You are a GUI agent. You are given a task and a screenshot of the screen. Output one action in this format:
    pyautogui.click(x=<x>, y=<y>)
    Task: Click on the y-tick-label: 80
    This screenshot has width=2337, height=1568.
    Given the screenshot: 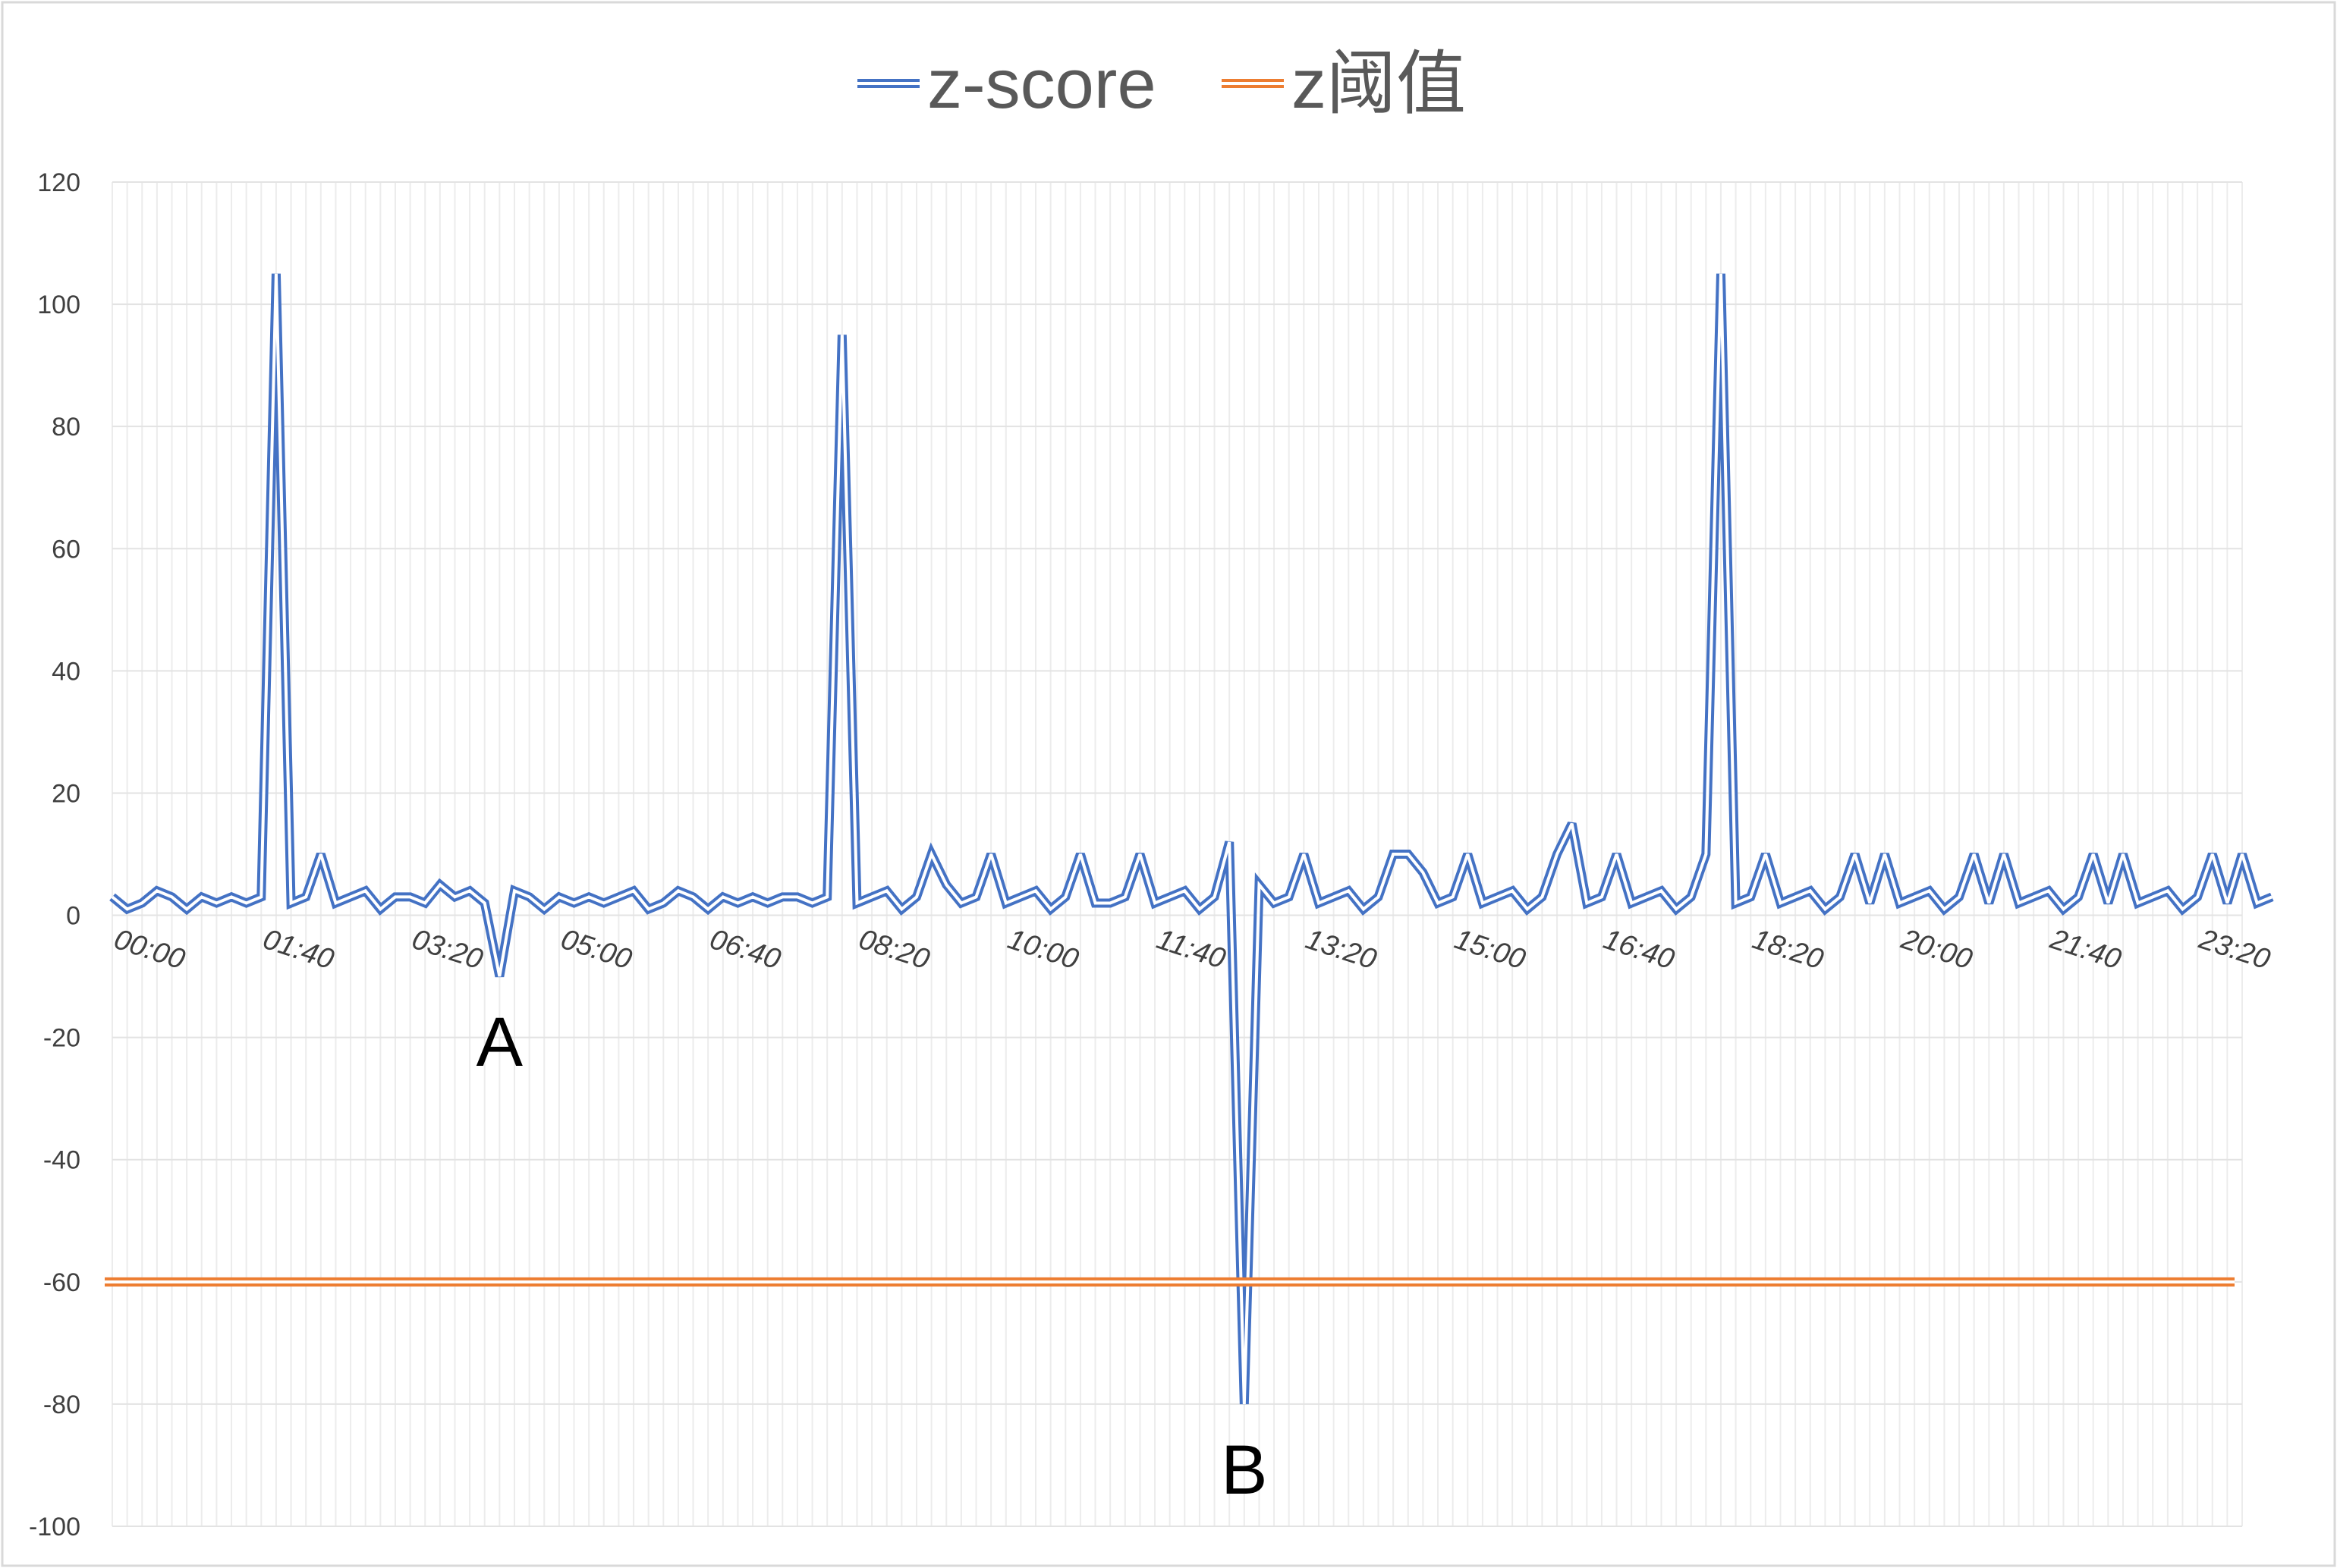 What is the action you would take?
    pyautogui.click(x=66, y=427)
    